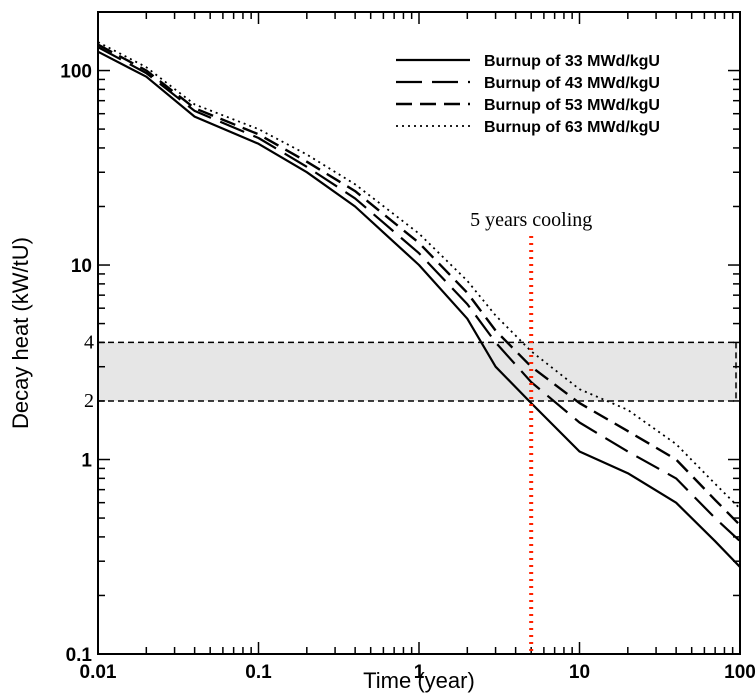  What do you see at coordinates (579, 672) in the screenshot?
I see `x-tick-label: 10` at bounding box center [579, 672].